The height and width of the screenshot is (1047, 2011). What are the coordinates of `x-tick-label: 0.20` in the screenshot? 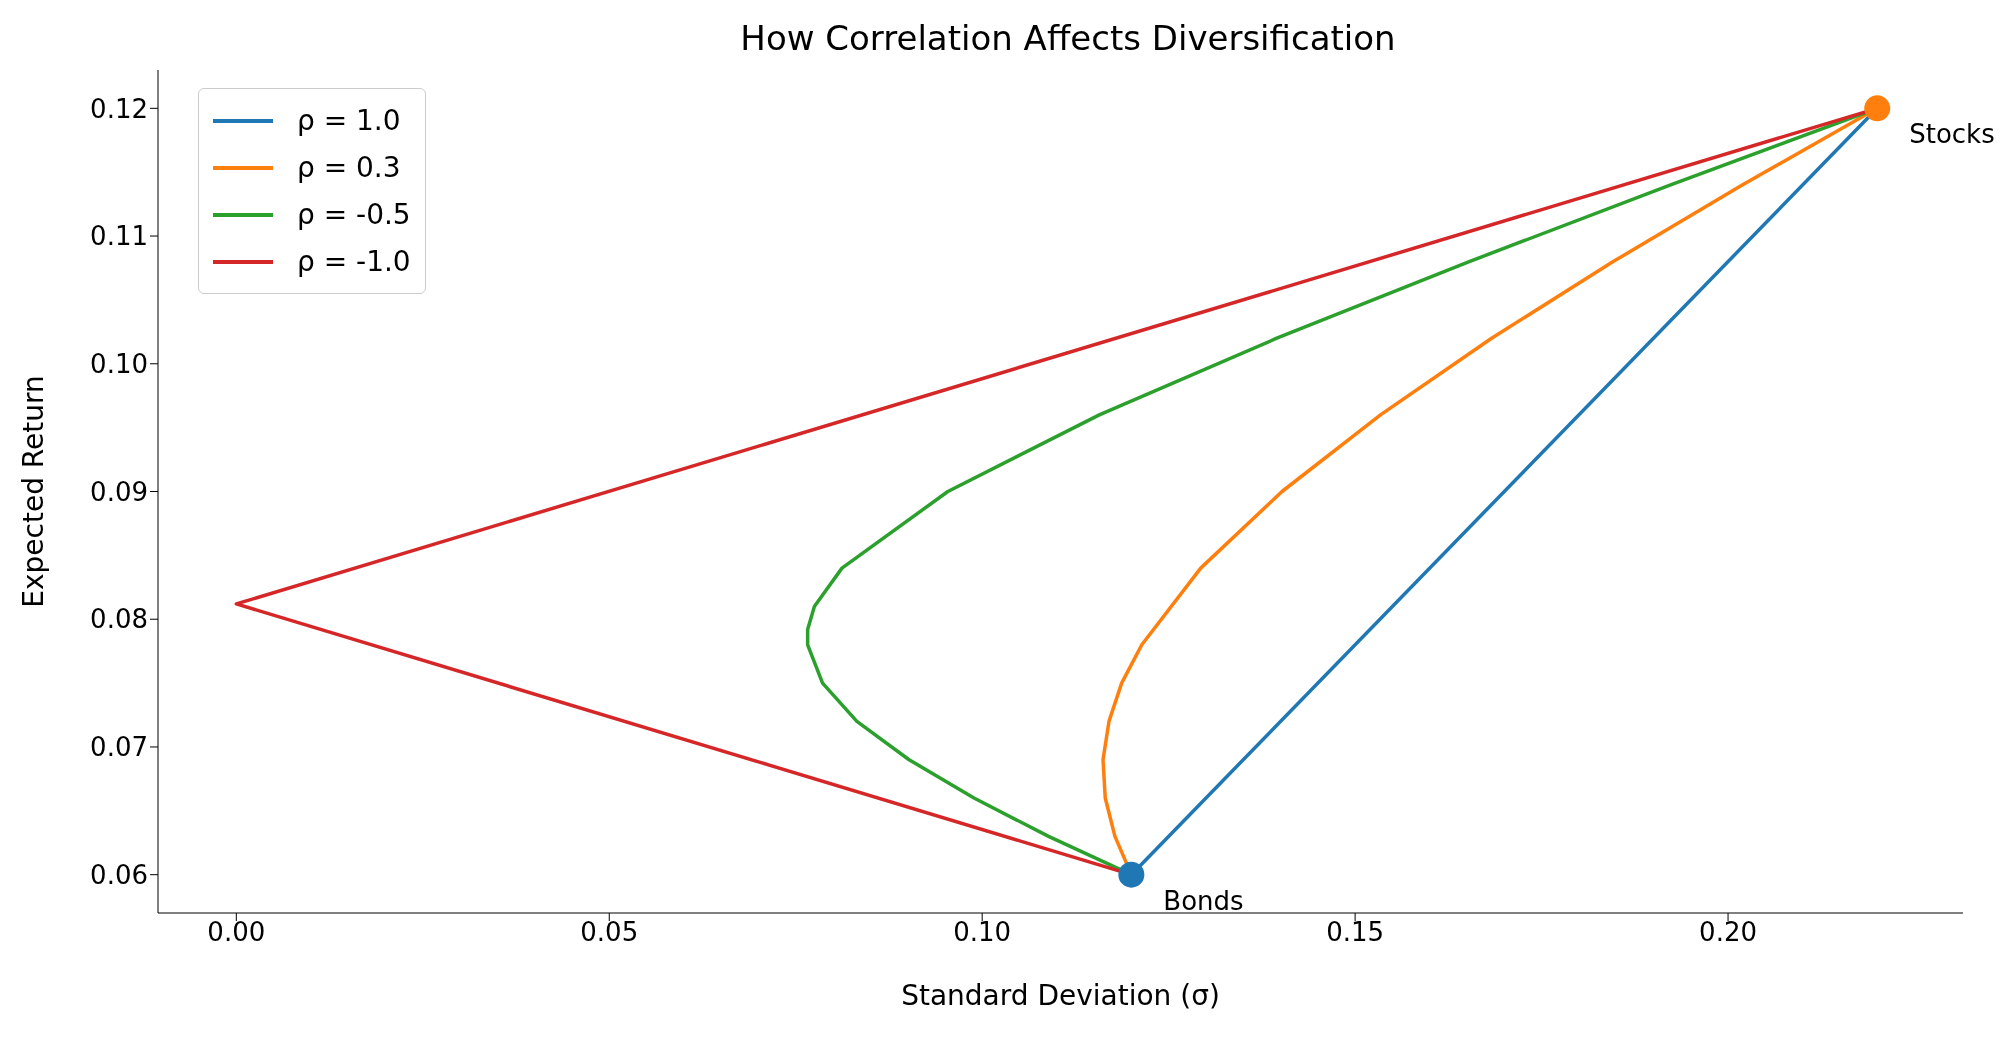 It's located at (1728, 932).